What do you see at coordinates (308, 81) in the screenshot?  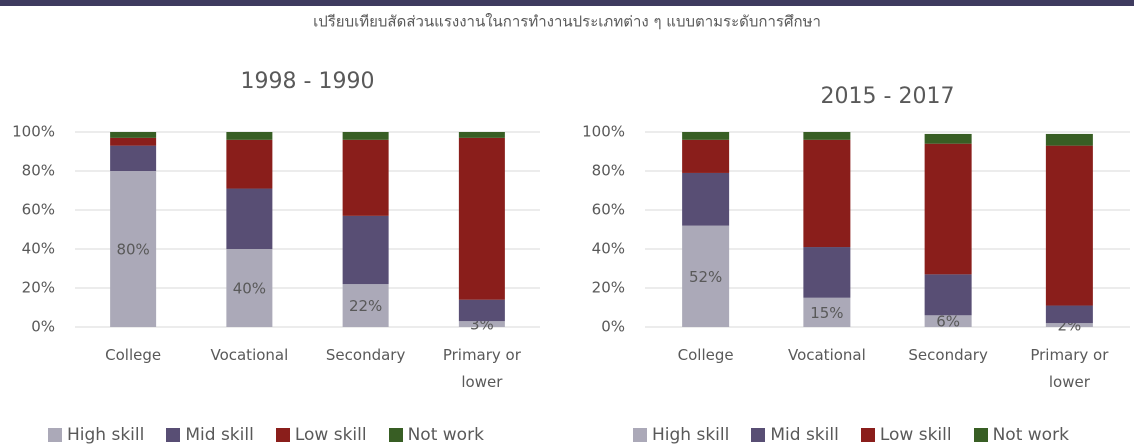 I see `chart-title: 1998 - 1990` at bounding box center [308, 81].